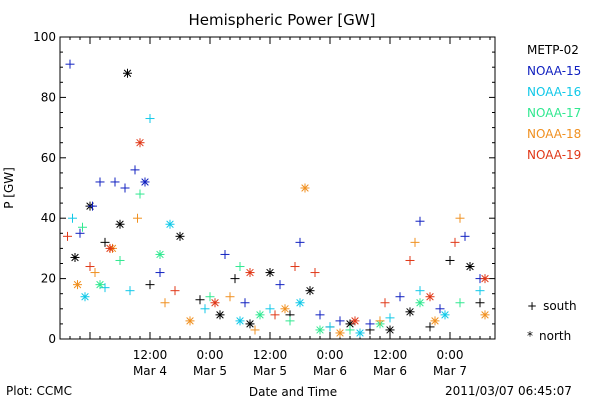 The height and width of the screenshot is (400, 600). Describe the element at coordinates (293, 392) in the screenshot. I see `x-axis-label: Date and Time` at that location.